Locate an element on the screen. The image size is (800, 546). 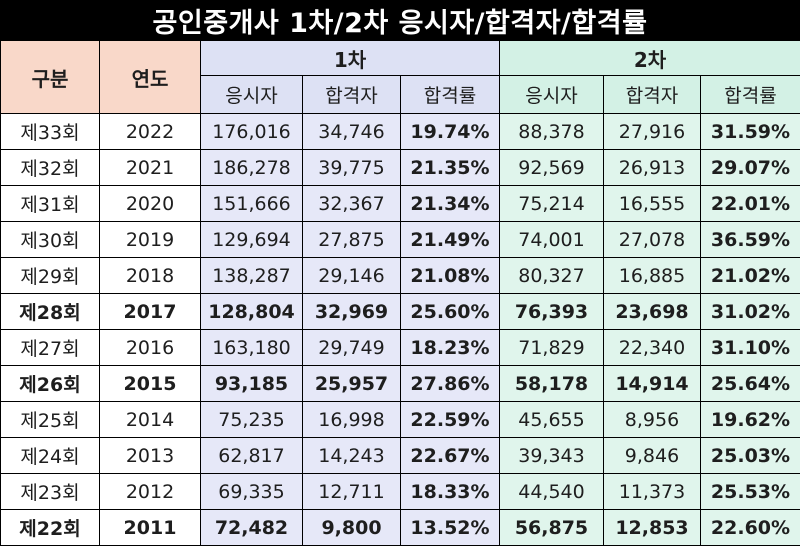
cell-passers-1: 32,969 is located at coordinates (352, 312).